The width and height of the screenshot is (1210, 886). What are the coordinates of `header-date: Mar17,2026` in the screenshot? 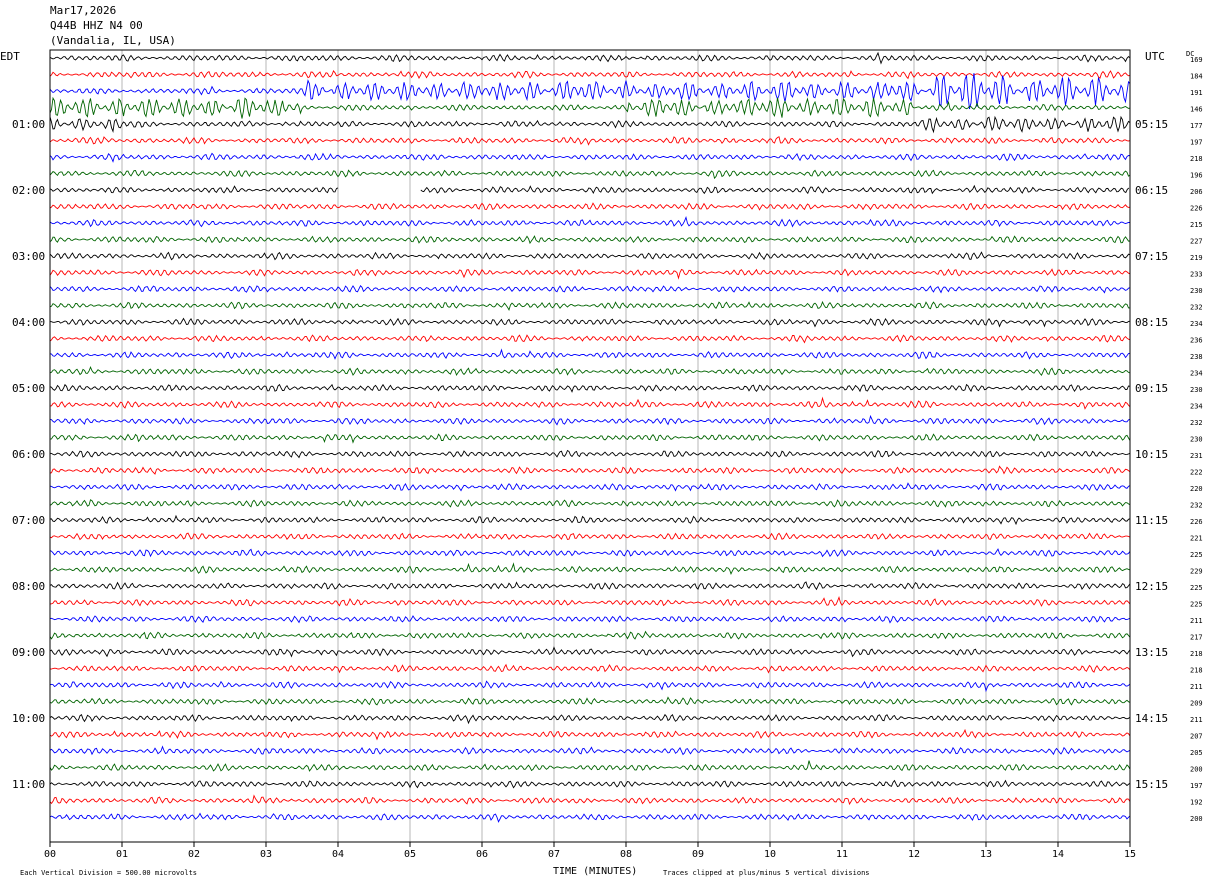 It's located at (83, 10).